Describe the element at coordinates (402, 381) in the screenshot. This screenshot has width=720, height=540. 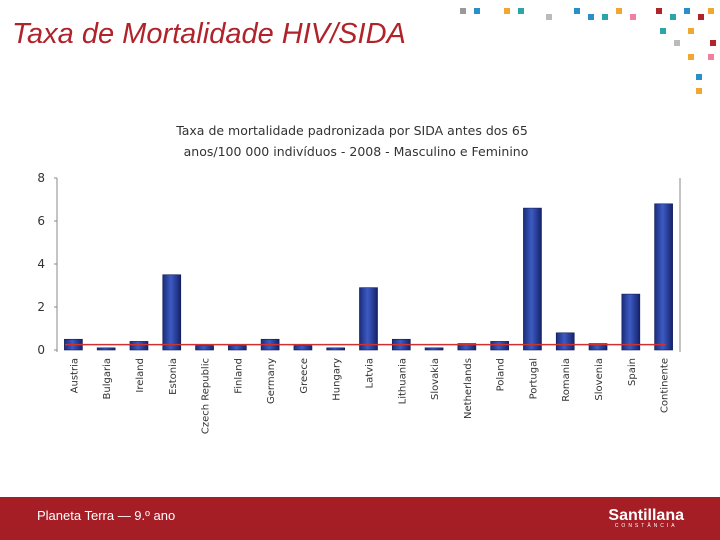
I see `x-tick-label: Lithuania` at that location.